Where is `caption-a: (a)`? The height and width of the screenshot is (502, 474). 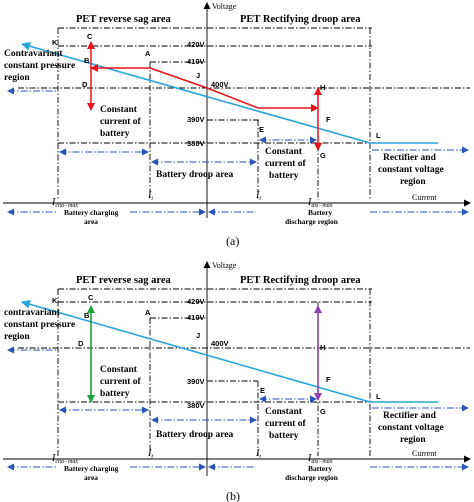
caption-a: (a) is located at coordinates (232, 241).